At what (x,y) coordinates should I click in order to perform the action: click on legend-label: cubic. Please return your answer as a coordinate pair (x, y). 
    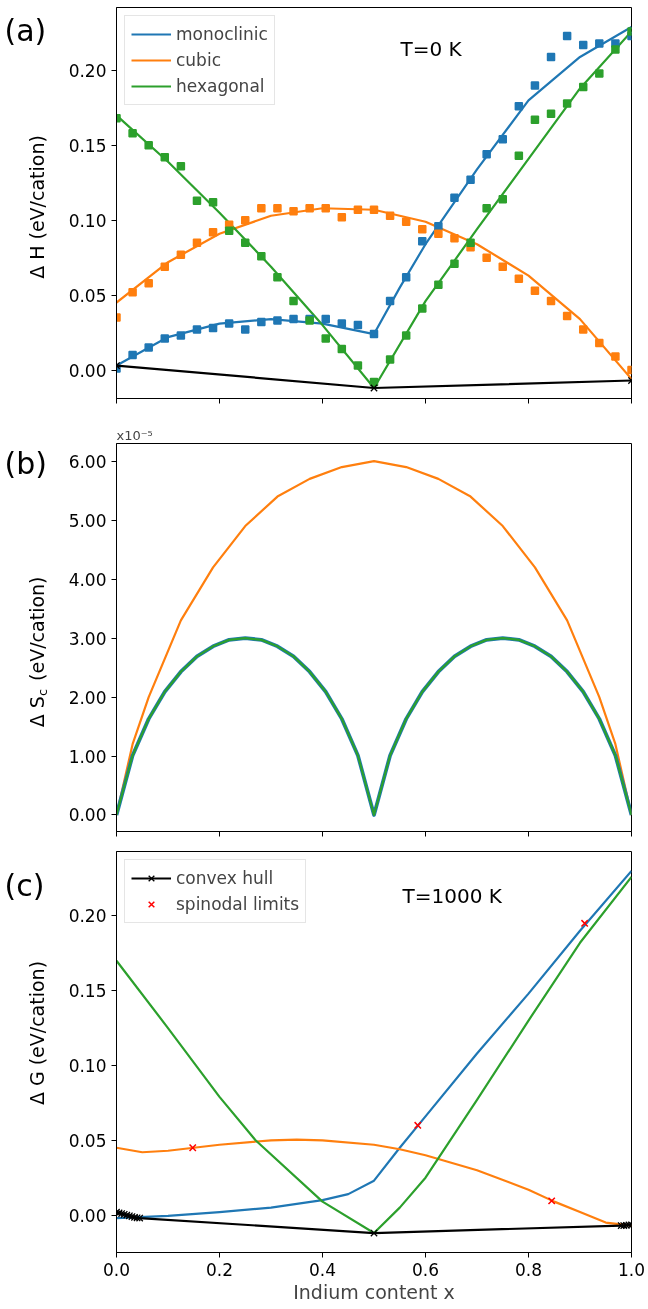
    Looking at the image, I should click on (198, 60).